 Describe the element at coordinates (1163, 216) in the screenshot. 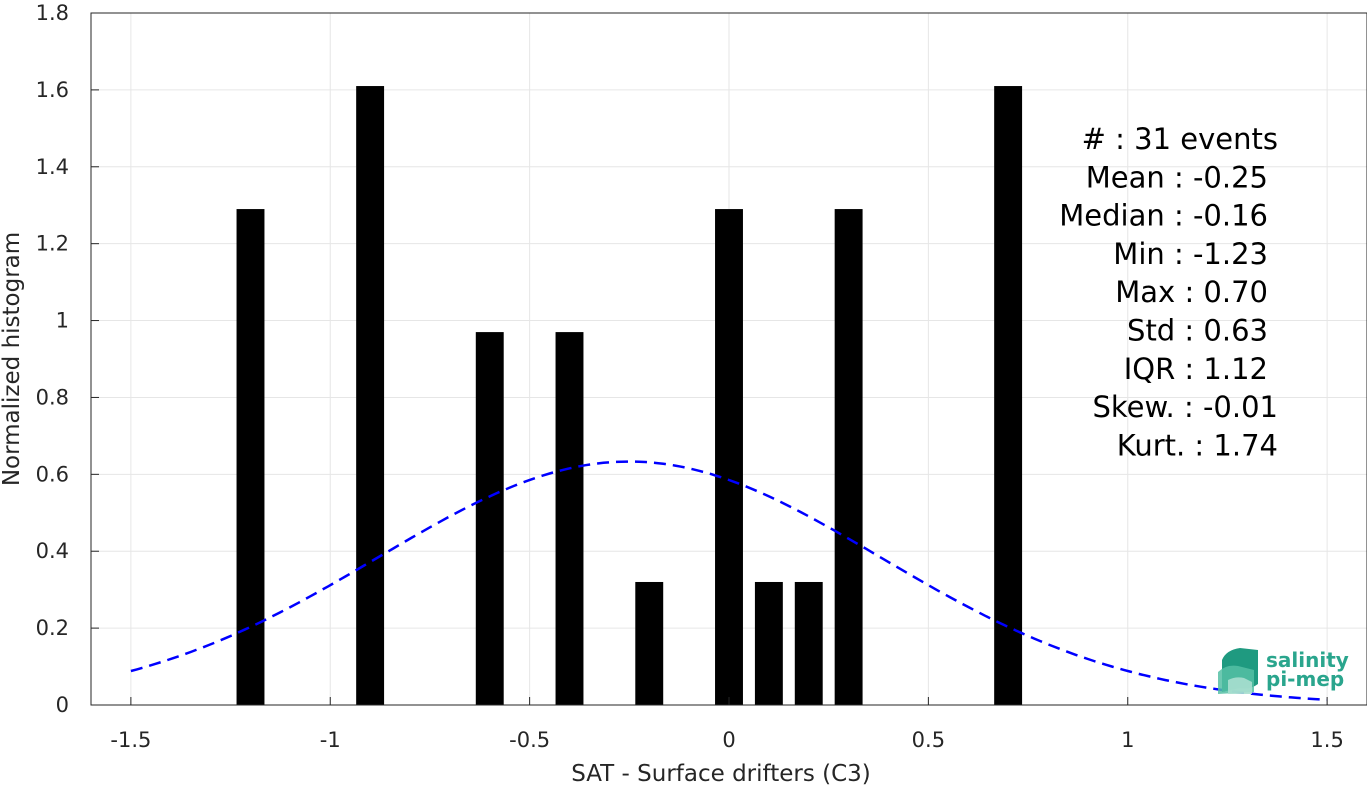

I see `stat-line: Median : -0.16` at that location.